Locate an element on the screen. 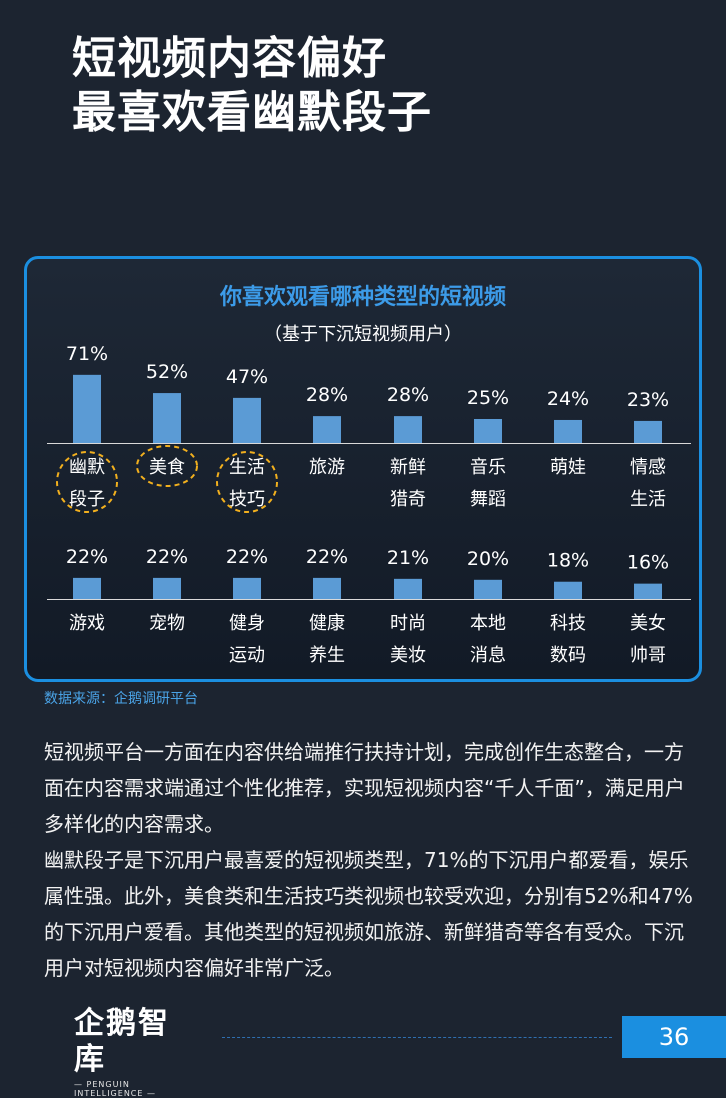 Image resolution: width=726 pixels, height=1098 pixels. category-label: 萌娃 is located at coordinates (568, 467).